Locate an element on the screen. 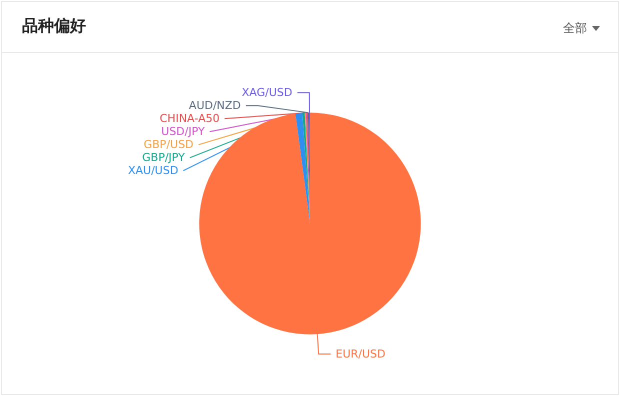 This screenshot has width=622, height=397. slice-label: AUD/NZD is located at coordinates (214, 105).